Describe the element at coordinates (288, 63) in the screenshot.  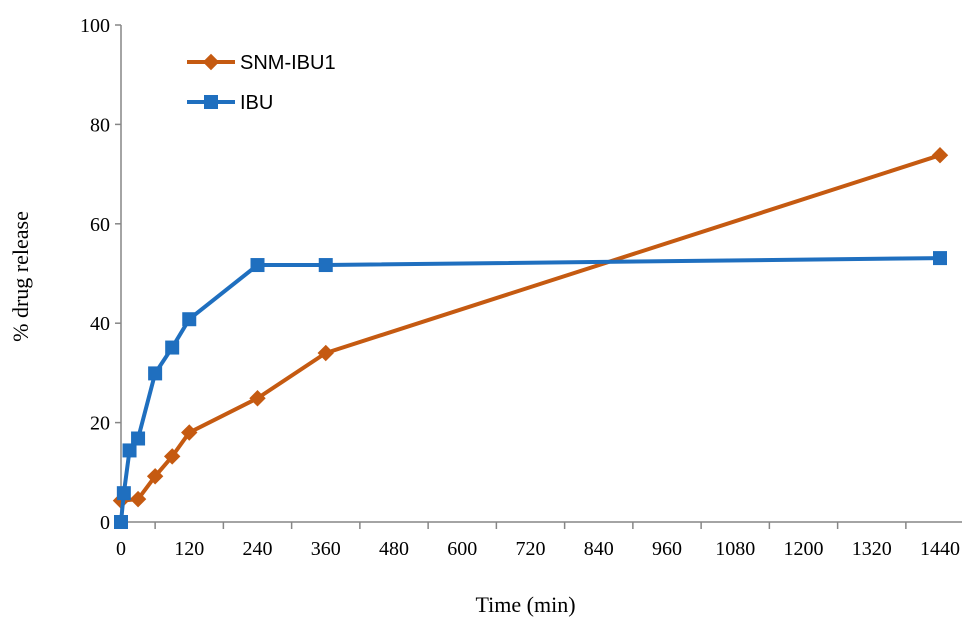
I see `legend-label: SNM-IBU1` at that location.